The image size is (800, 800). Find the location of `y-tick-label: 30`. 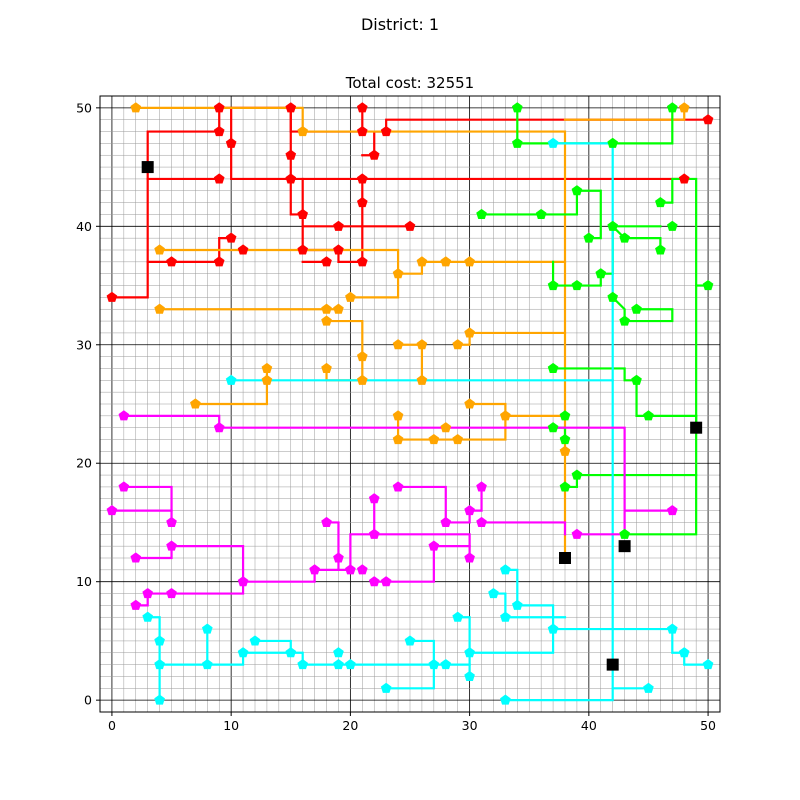

y-tick-label: 30 is located at coordinates (84, 344).